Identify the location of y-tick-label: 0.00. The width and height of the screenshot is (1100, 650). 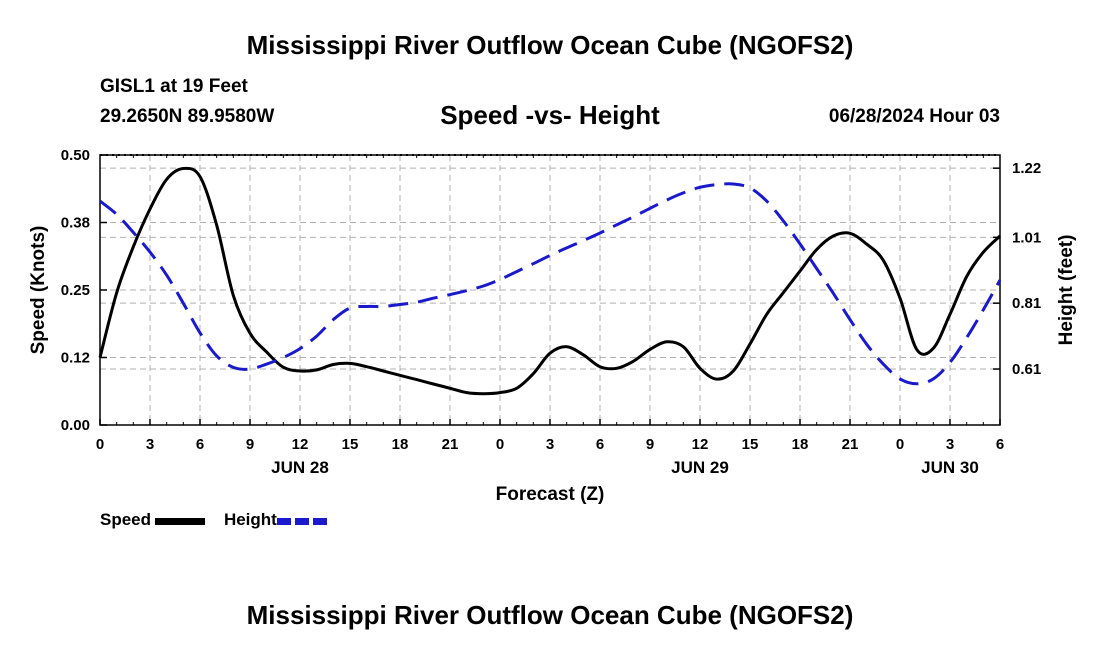
(75, 425).